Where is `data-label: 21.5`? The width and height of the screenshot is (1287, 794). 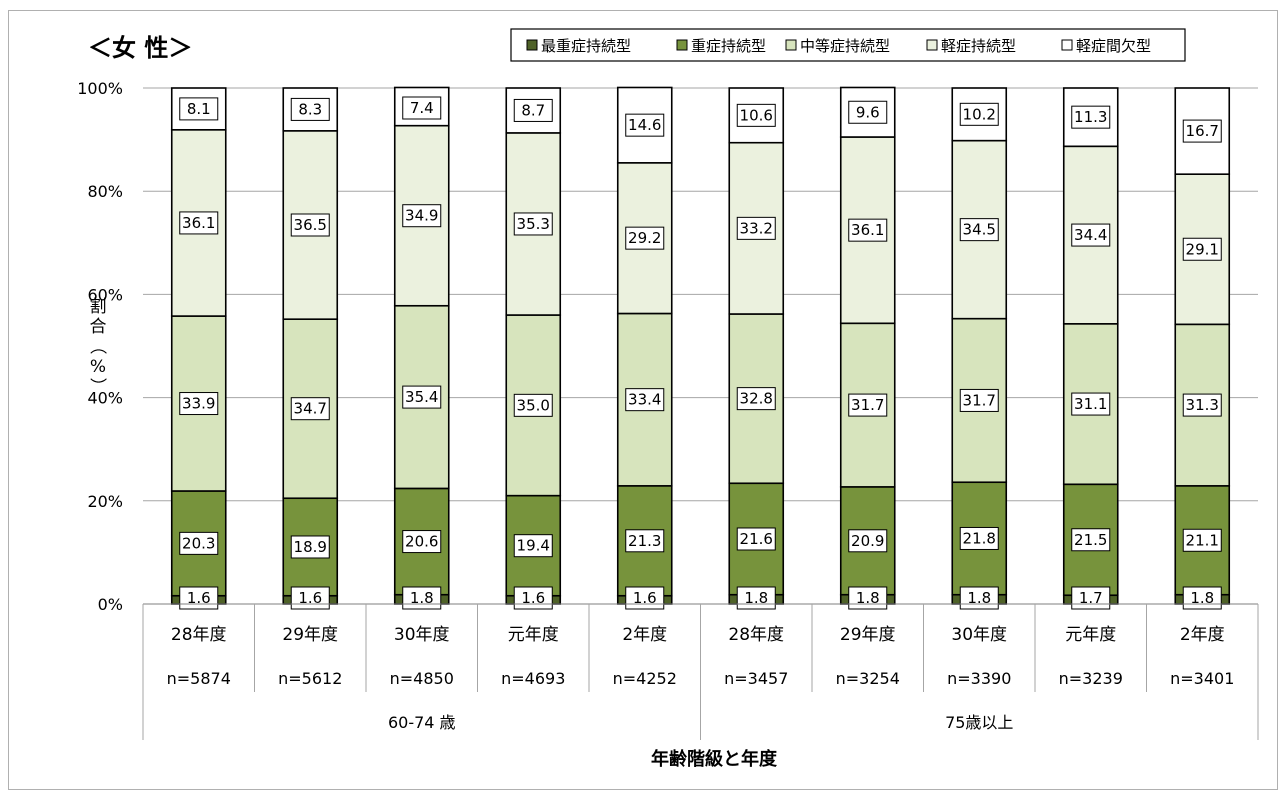
data-label: 21.5 is located at coordinates (1090, 540).